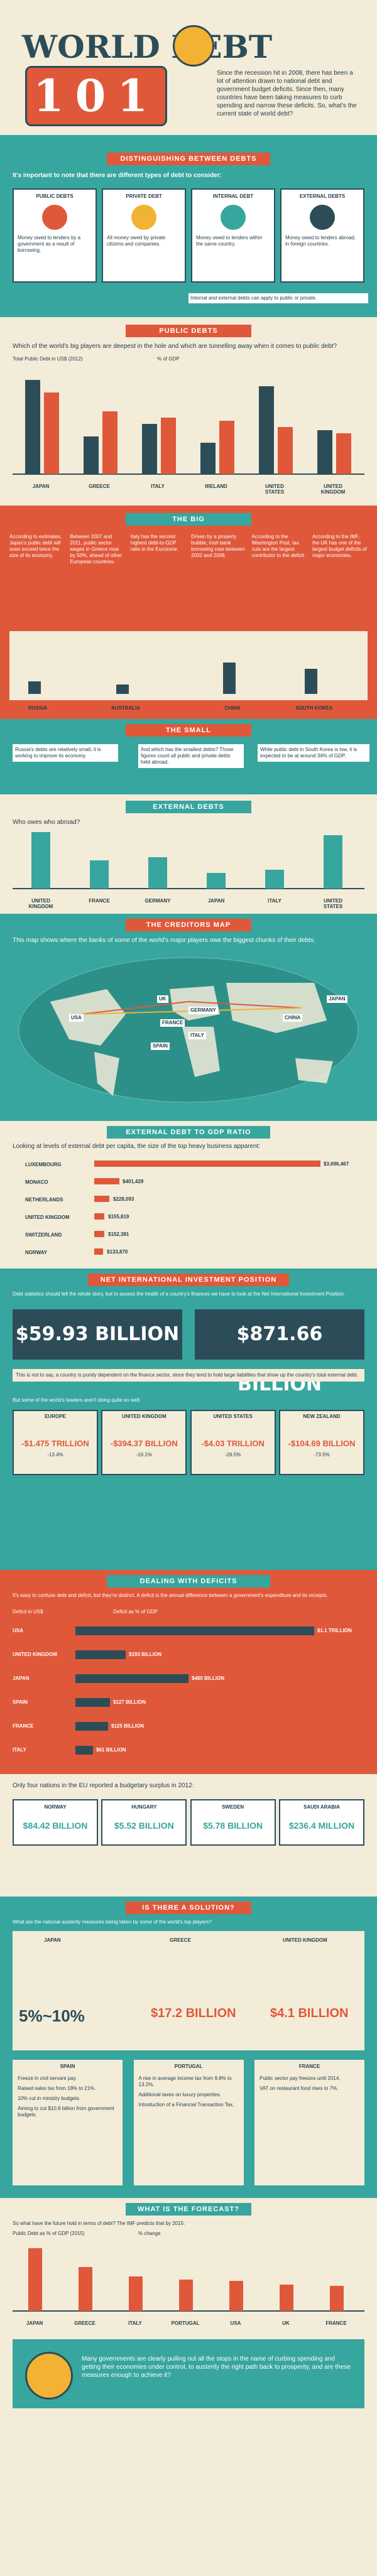  I want to click on list-item: 10% cut in ministry budgets., so click(49, 2098).